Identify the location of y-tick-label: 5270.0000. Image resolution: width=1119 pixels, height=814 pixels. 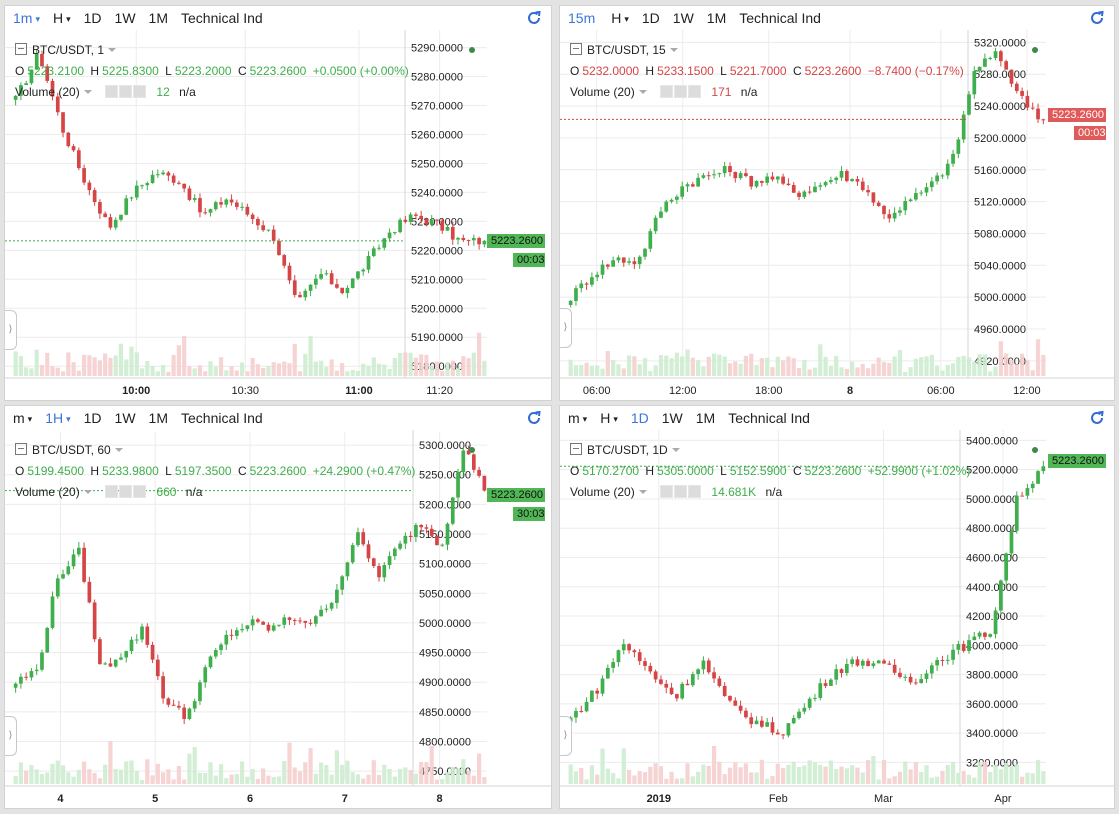
(437, 107).